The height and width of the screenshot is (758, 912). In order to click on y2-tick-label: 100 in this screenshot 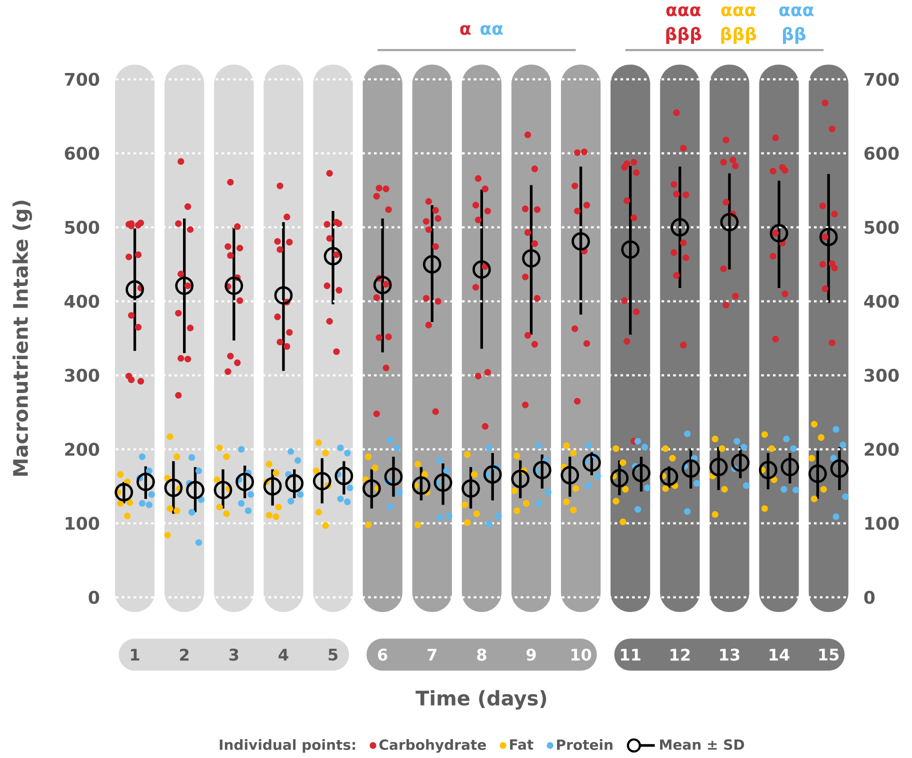, I will do `click(882, 523)`.